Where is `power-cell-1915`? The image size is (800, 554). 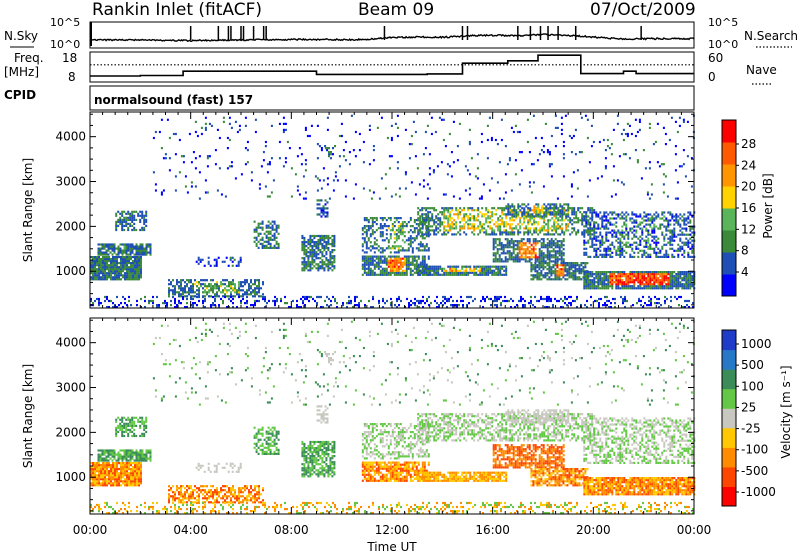
power-cell-1915 is located at coordinates (426, 232).